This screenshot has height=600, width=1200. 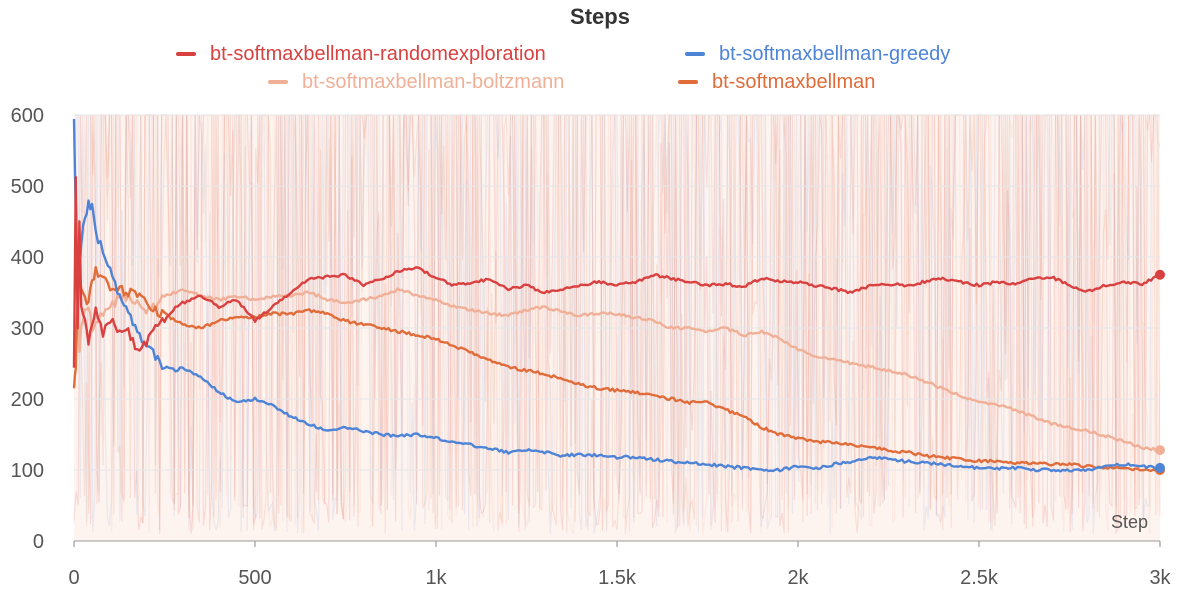 What do you see at coordinates (1160, 450) in the screenshot?
I see `series-endpoint-bt-softmaxbellman-boltzmann` at bounding box center [1160, 450].